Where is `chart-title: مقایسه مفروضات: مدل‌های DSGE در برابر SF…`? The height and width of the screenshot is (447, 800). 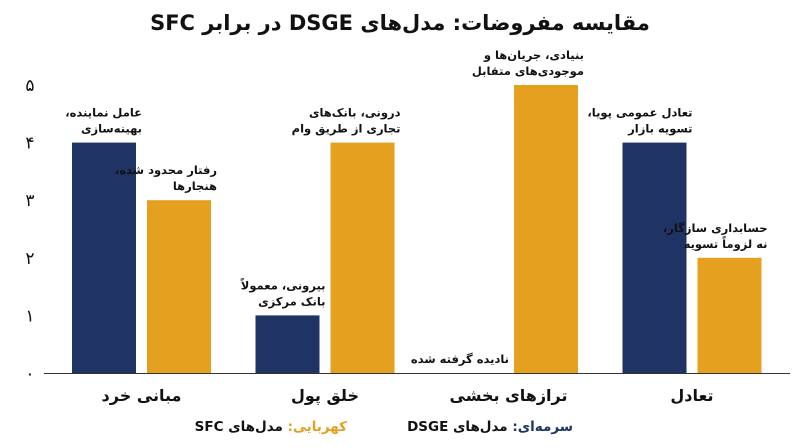 chart-title: مقایسه مفروضات: مدل‌های DSGE در برابر SF… is located at coordinates (400, 23).